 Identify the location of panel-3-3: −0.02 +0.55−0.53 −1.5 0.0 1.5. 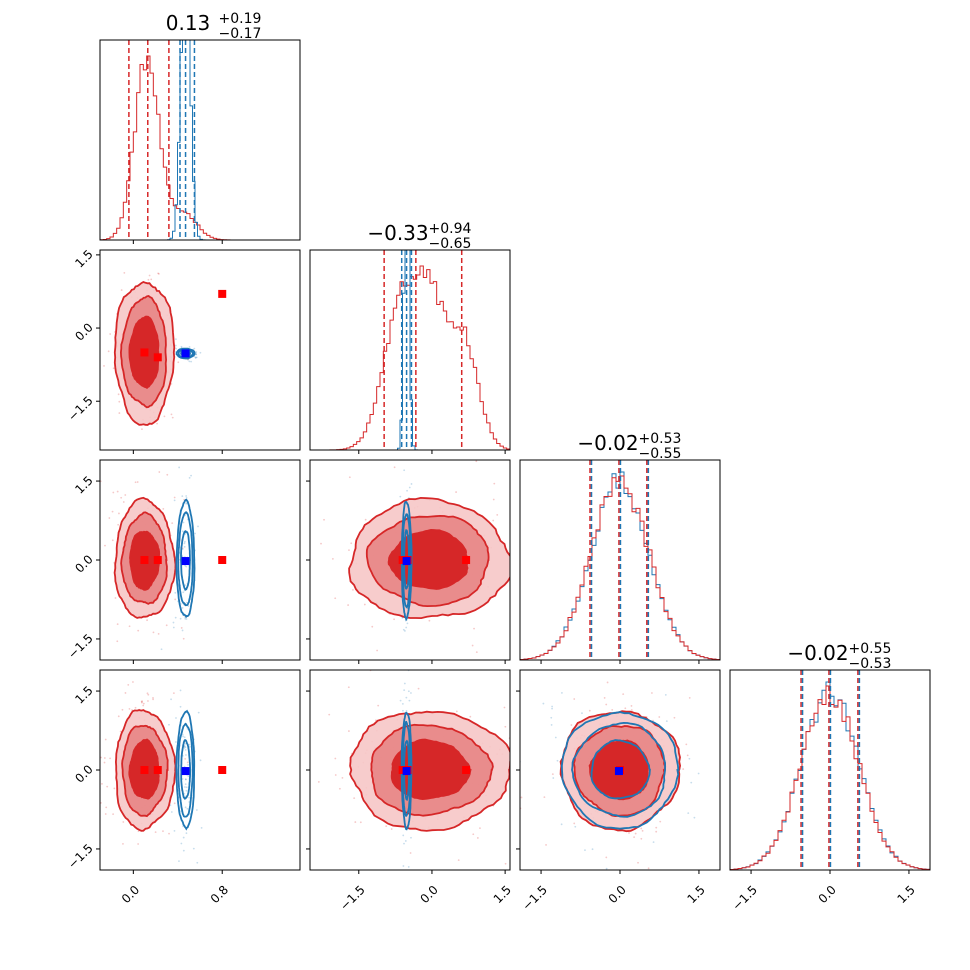
(830, 777).